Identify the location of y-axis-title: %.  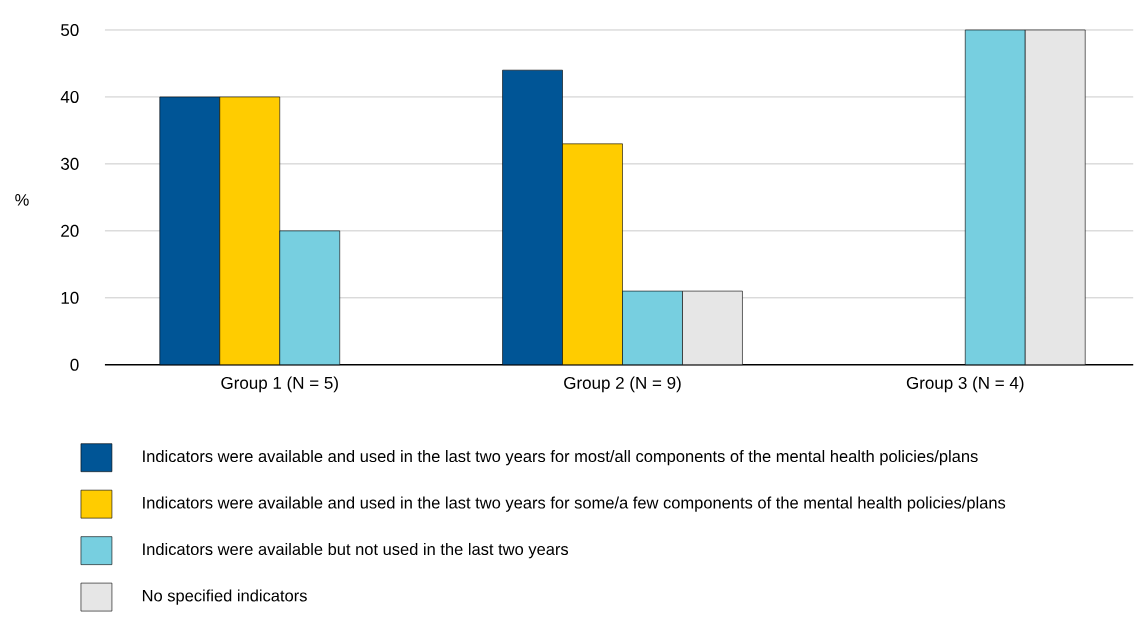
(22, 200).